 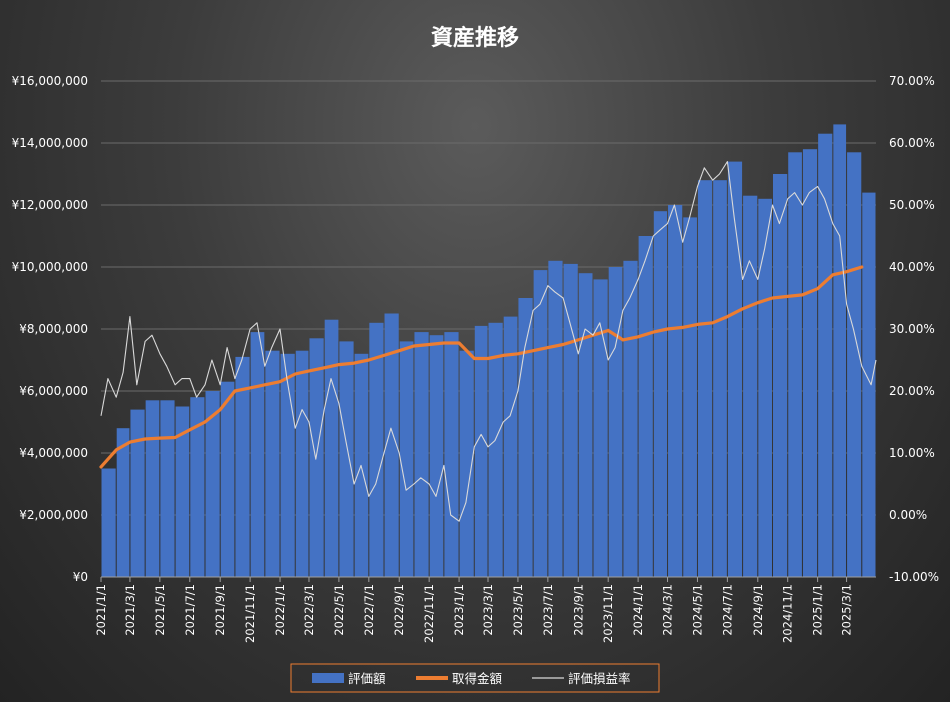 I want to click on y-right-tick-label: 10.00%, so click(x=912, y=453).